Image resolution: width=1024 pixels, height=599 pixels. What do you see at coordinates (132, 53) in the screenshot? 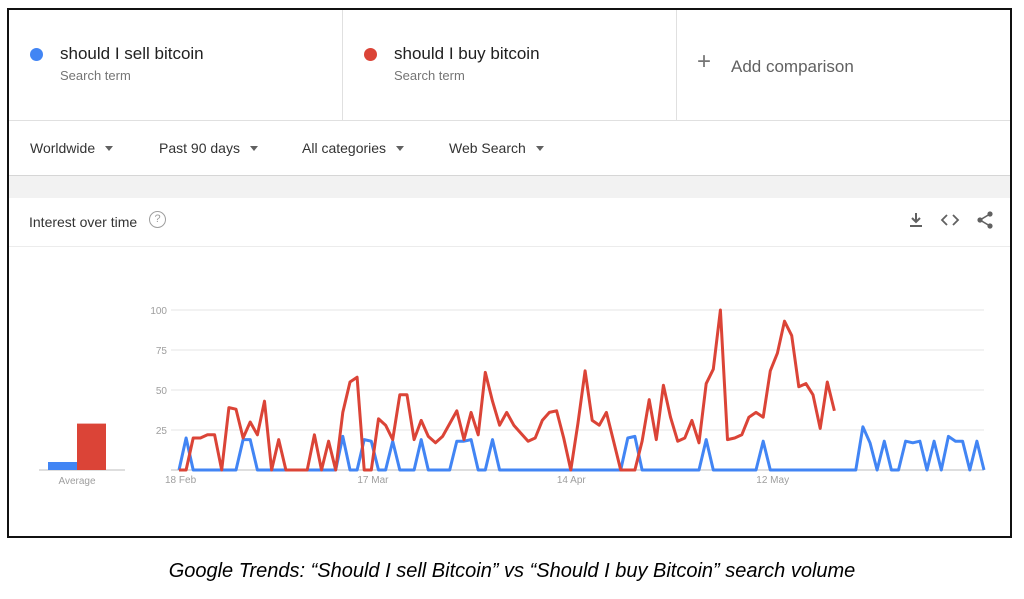
I see `search-term-name: should I sell bitcoin` at bounding box center [132, 53].